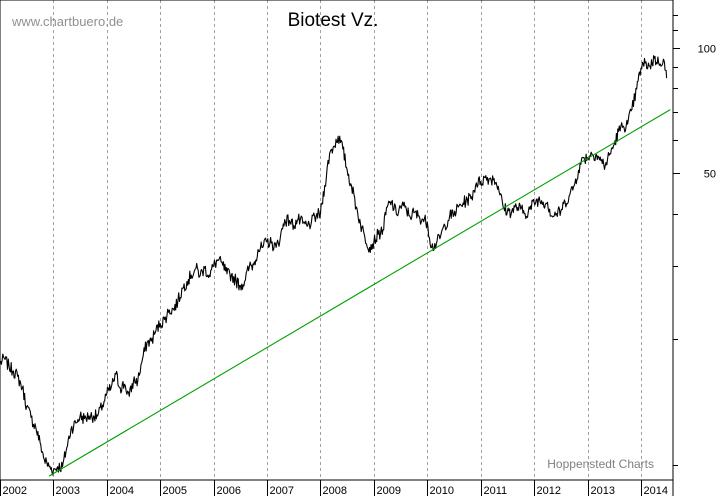  What do you see at coordinates (656, 490) in the screenshot?
I see `x-tick-label: 2014` at bounding box center [656, 490].